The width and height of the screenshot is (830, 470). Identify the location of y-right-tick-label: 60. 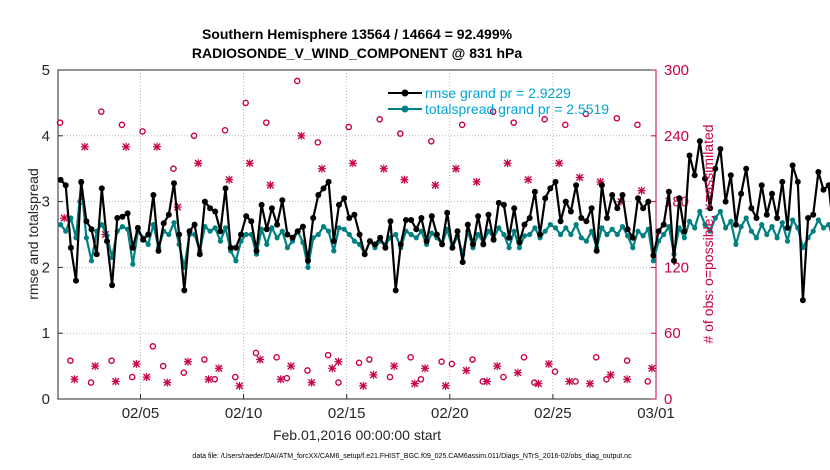
(672, 333).